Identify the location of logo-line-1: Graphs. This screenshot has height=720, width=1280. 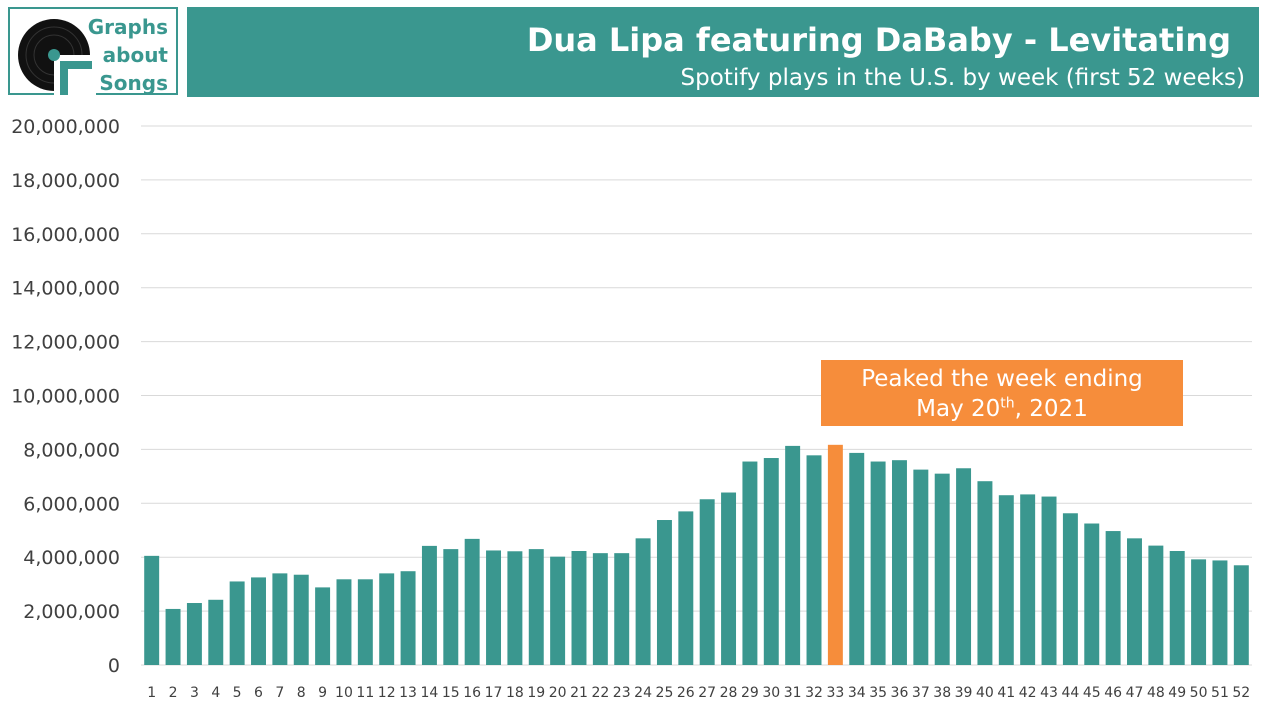
(127, 27).